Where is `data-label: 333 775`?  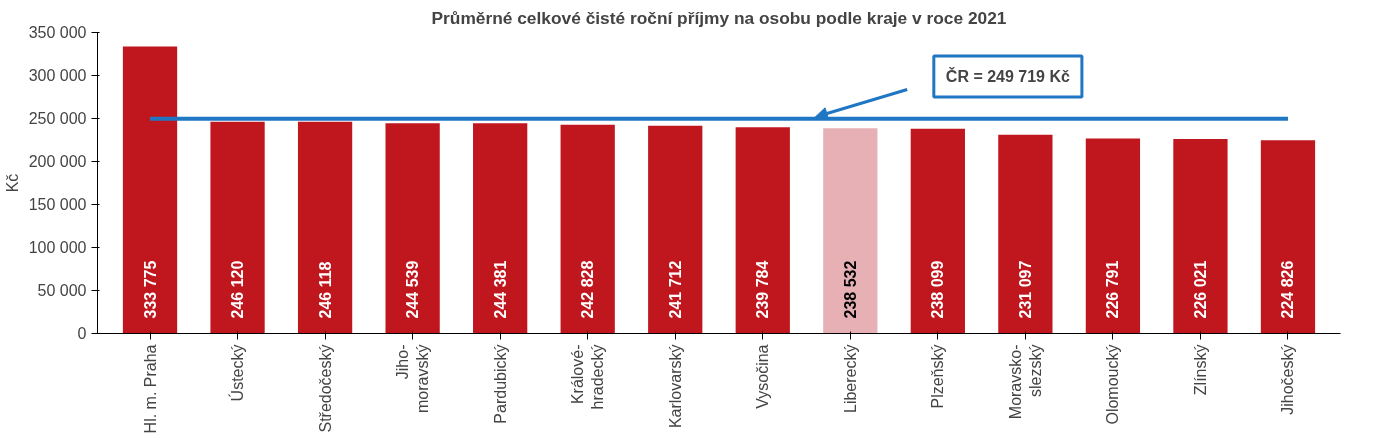 data-label: 333 775 is located at coordinates (150, 289).